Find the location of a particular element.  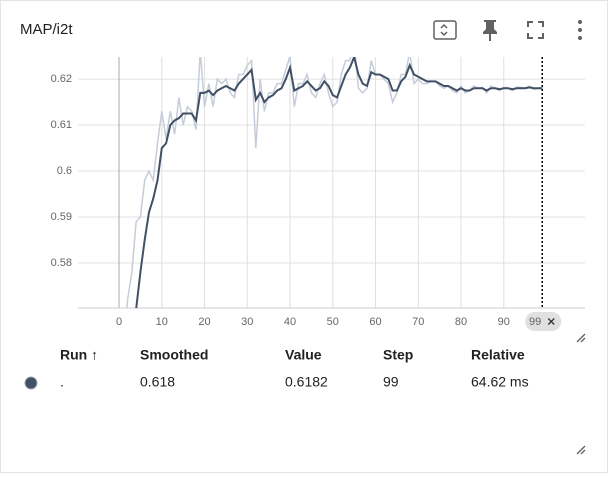

y-tick-label: 0.62 is located at coordinates (61, 79).